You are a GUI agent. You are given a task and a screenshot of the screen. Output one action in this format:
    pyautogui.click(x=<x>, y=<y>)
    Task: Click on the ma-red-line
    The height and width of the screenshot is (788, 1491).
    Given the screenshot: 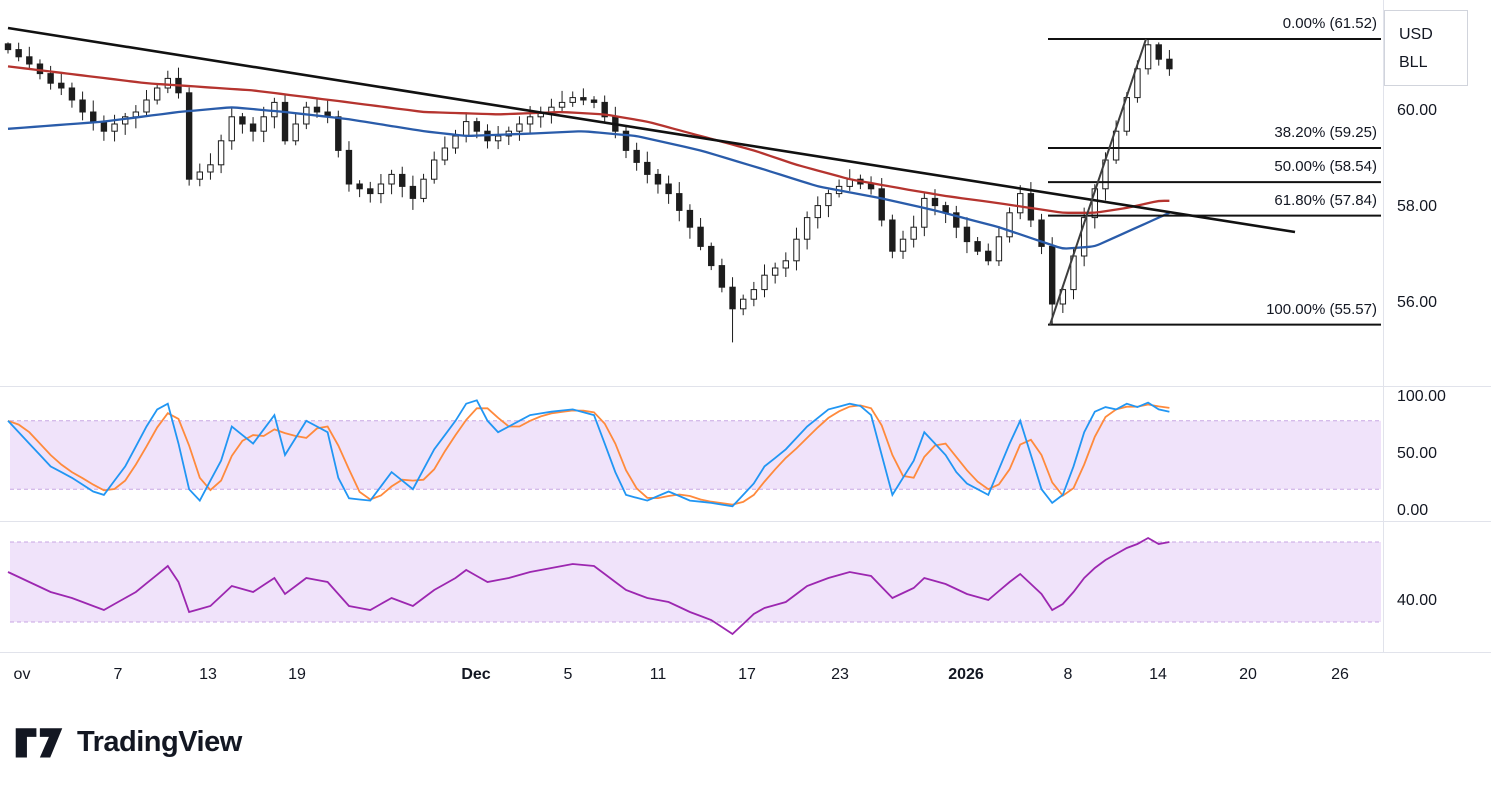 What is the action you would take?
    pyautogui.click(x=588, y=139)
    